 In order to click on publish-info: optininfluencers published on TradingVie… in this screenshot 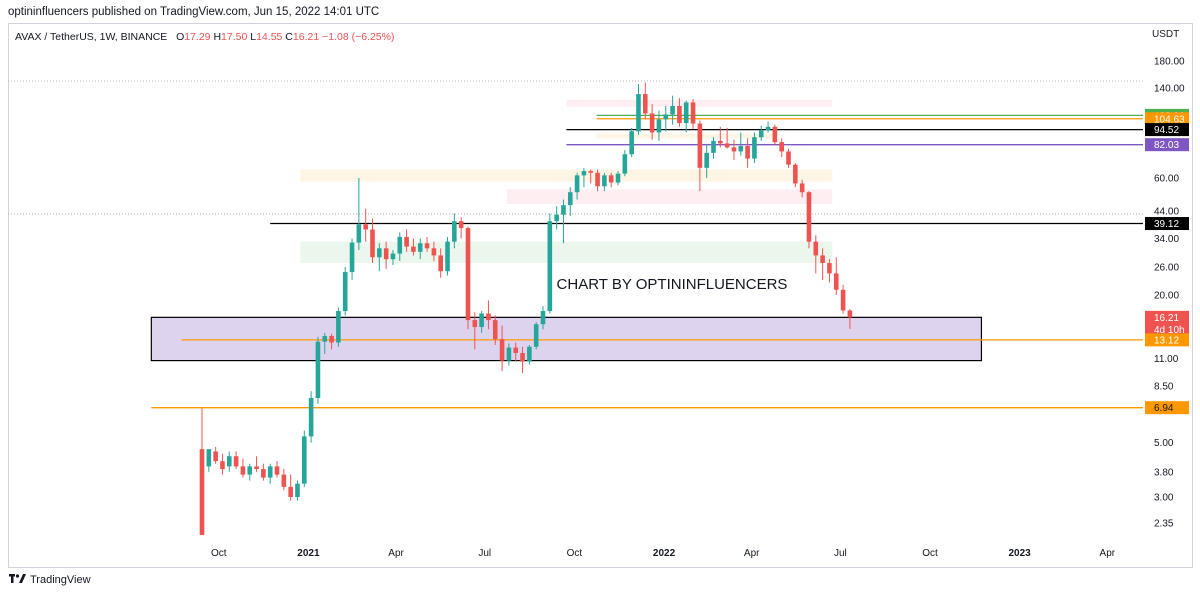, I will do `click(194, 12)`.